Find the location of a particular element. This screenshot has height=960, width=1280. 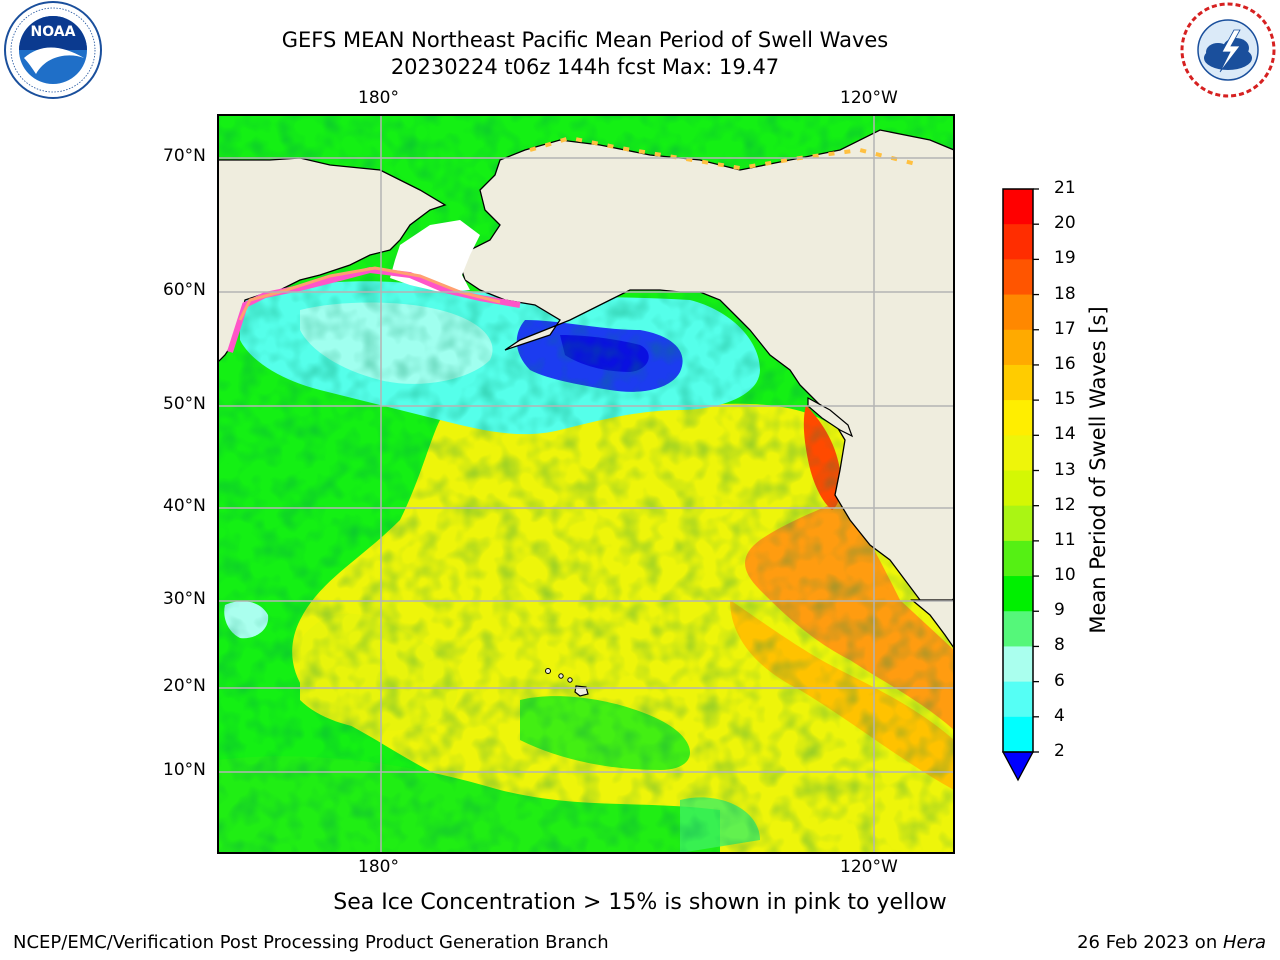

colorbar-title: Mean Period of Swell Waves [s] is located at coordinates (1098, 470).